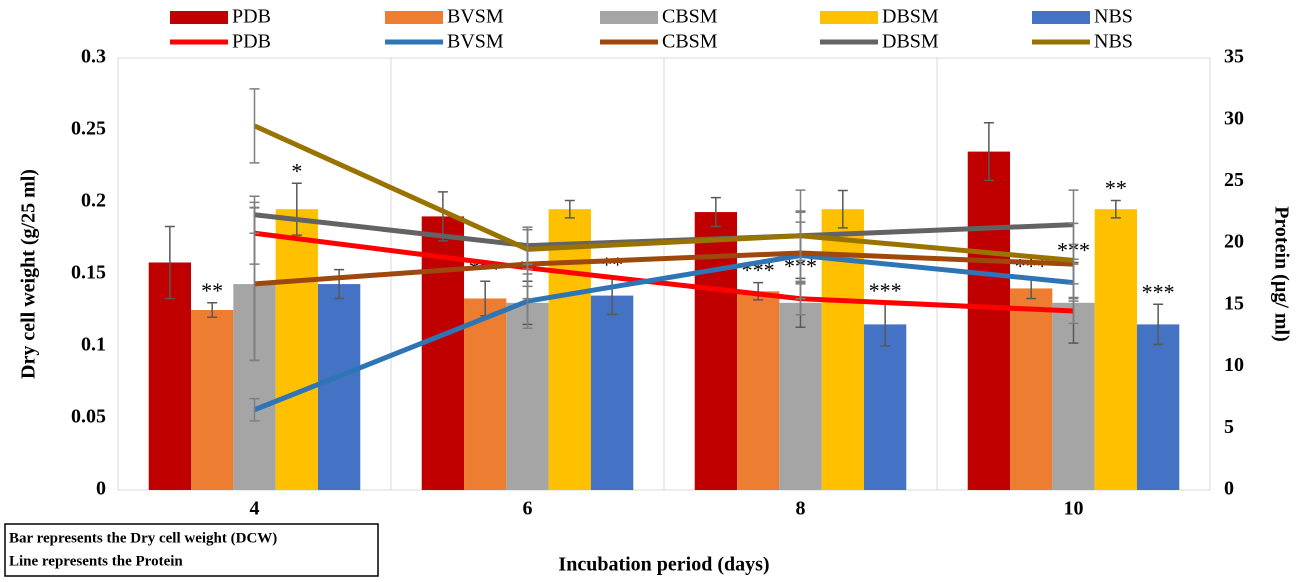  What do you see at coordinates (88, 129) in the screenshot?
I see `y-tick-label: 0.25` at bounding box center [88, 129].